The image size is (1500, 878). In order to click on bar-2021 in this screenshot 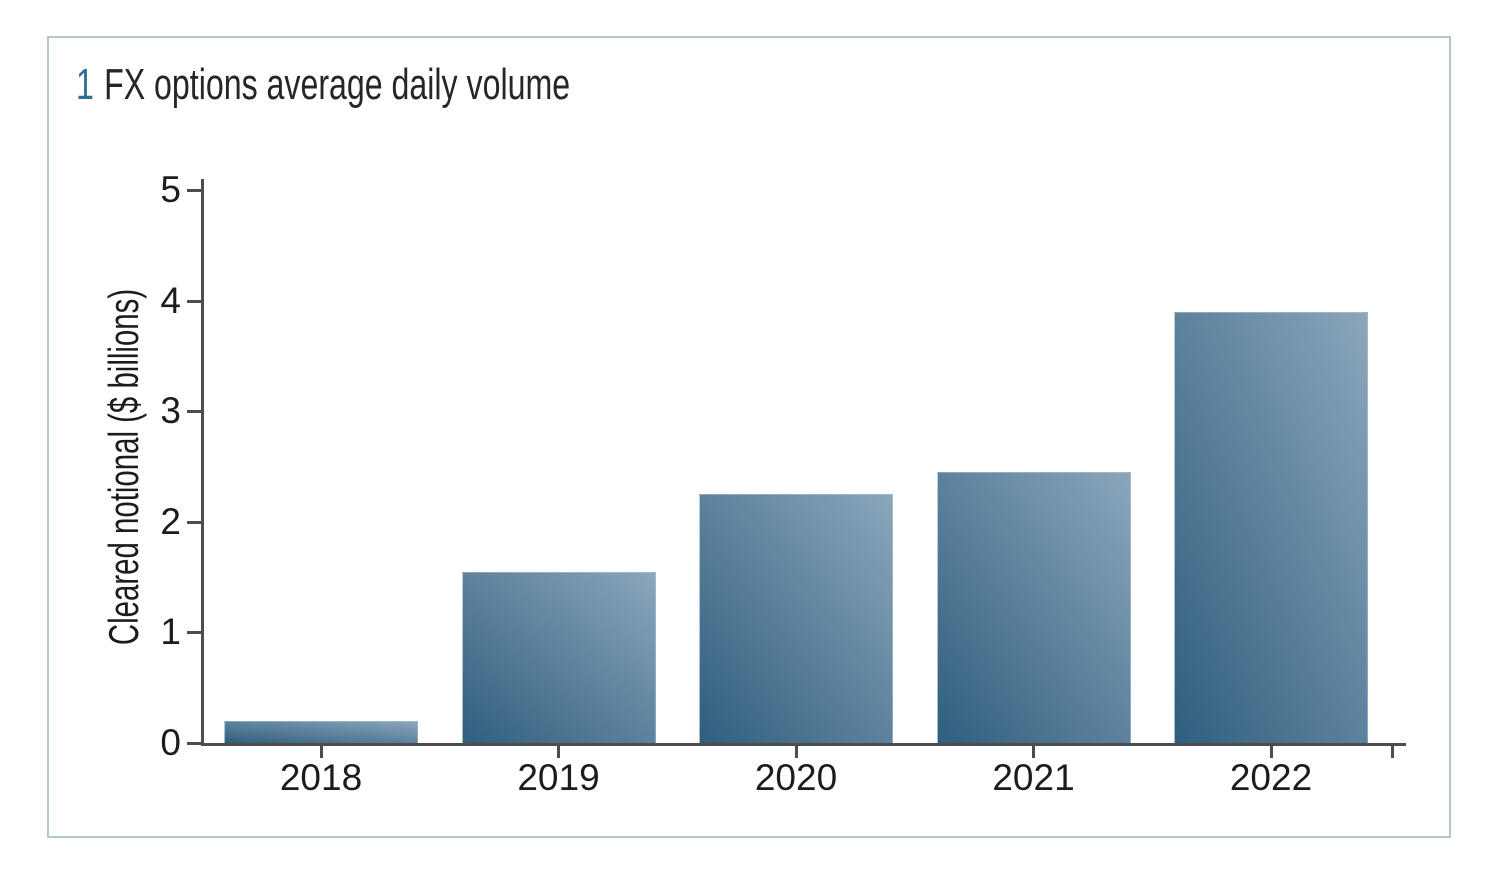, I will do `click(1033, 607)`.